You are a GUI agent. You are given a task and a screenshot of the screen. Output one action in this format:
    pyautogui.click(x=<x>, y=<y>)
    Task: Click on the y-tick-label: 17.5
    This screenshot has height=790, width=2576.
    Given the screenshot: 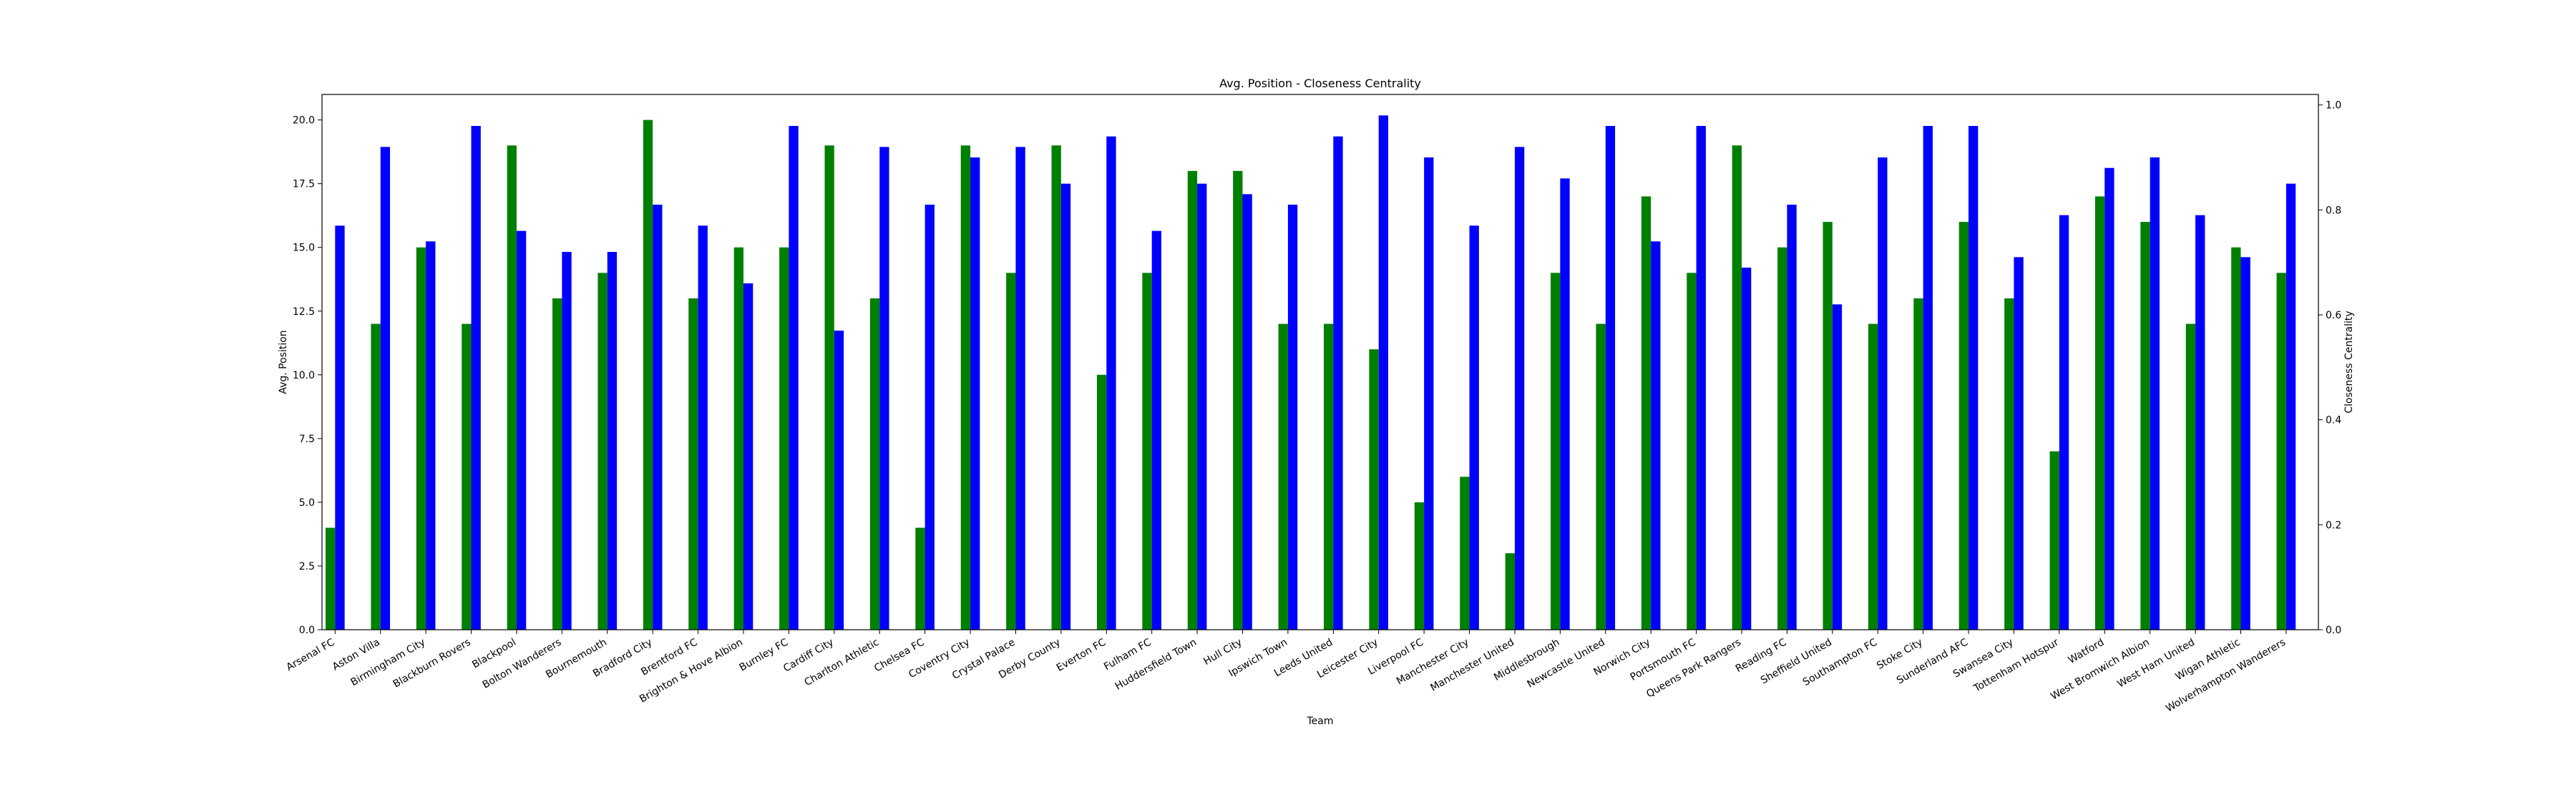 What is the action you would take?
    pyautogui.click(x=304, y=184)
    